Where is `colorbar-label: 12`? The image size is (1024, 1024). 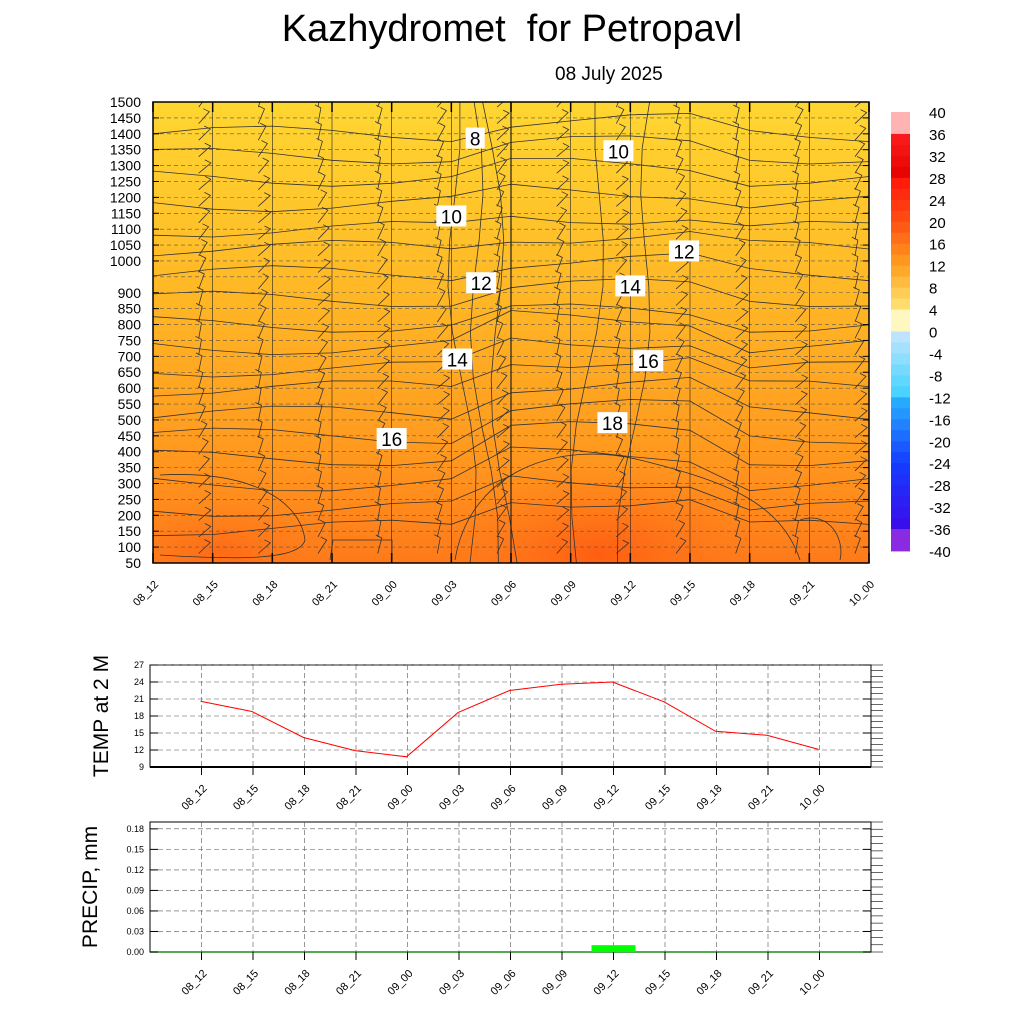 colorbar-label: 12 is located at coordinates (937, 267).